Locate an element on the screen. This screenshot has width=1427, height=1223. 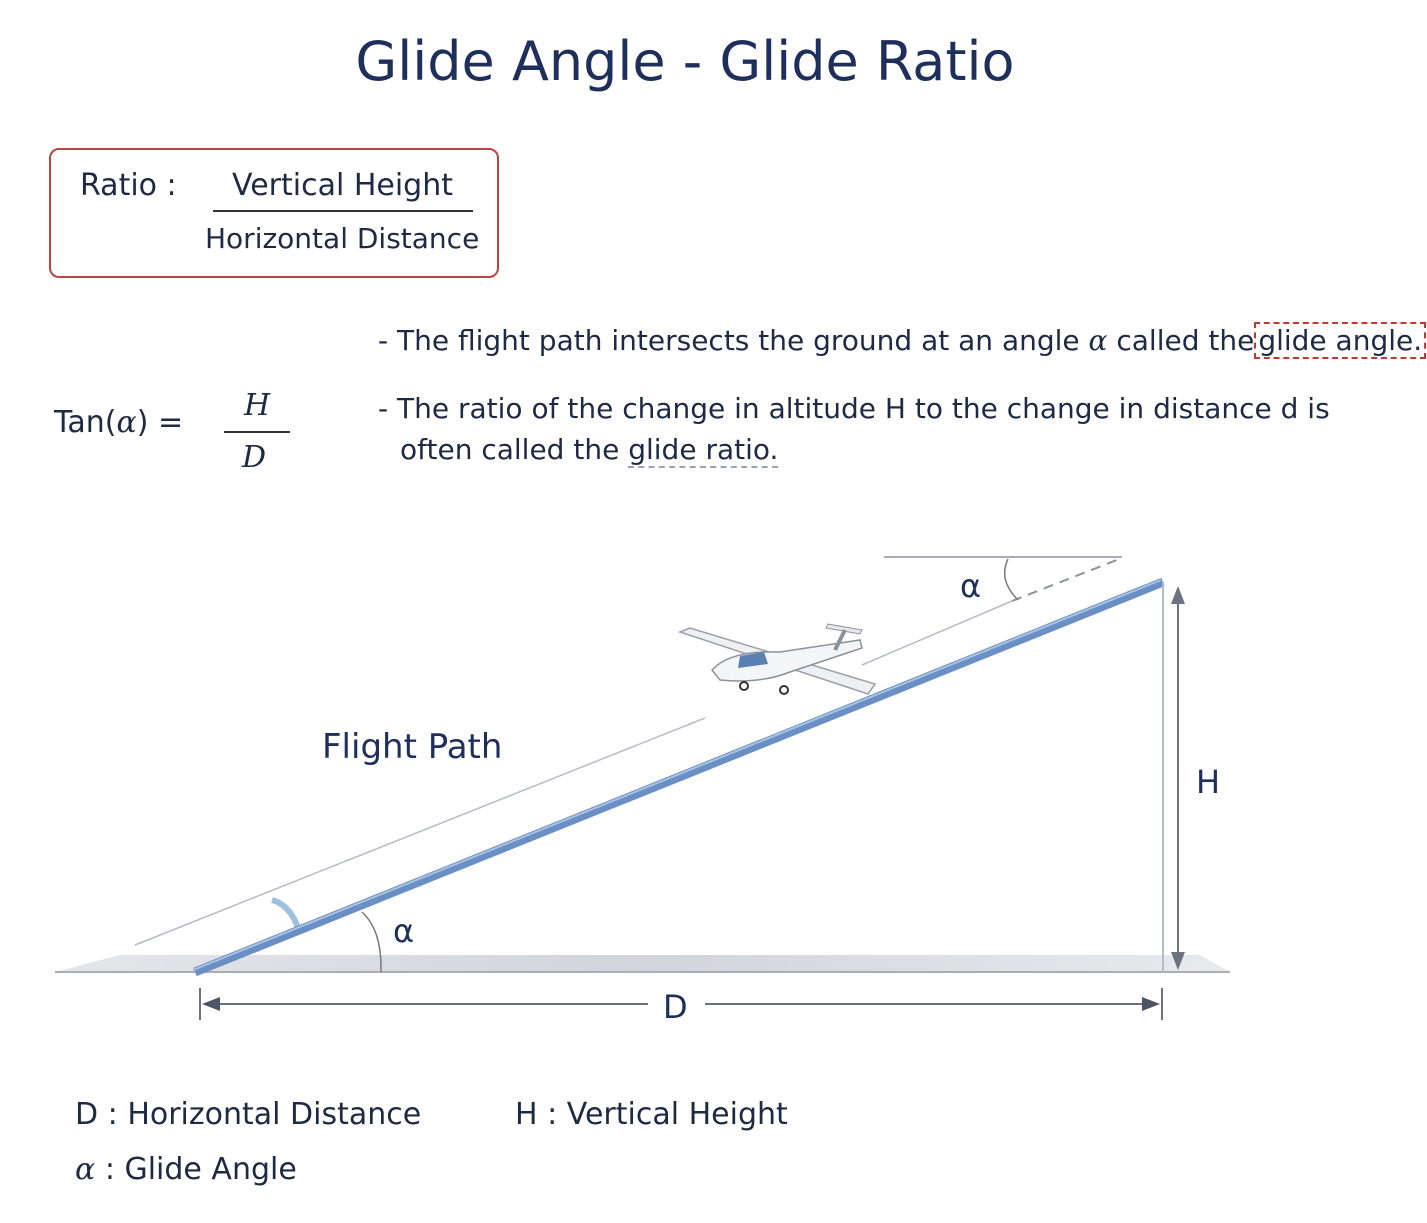
alpha-top-label: α is located at coordinates (970, 586).